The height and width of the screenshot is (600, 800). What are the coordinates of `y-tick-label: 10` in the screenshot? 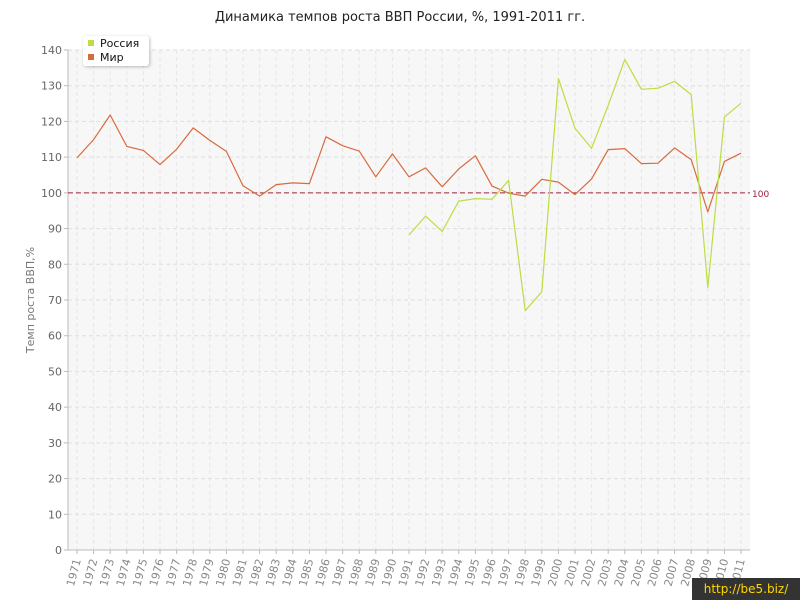 It's located at (55, 514).